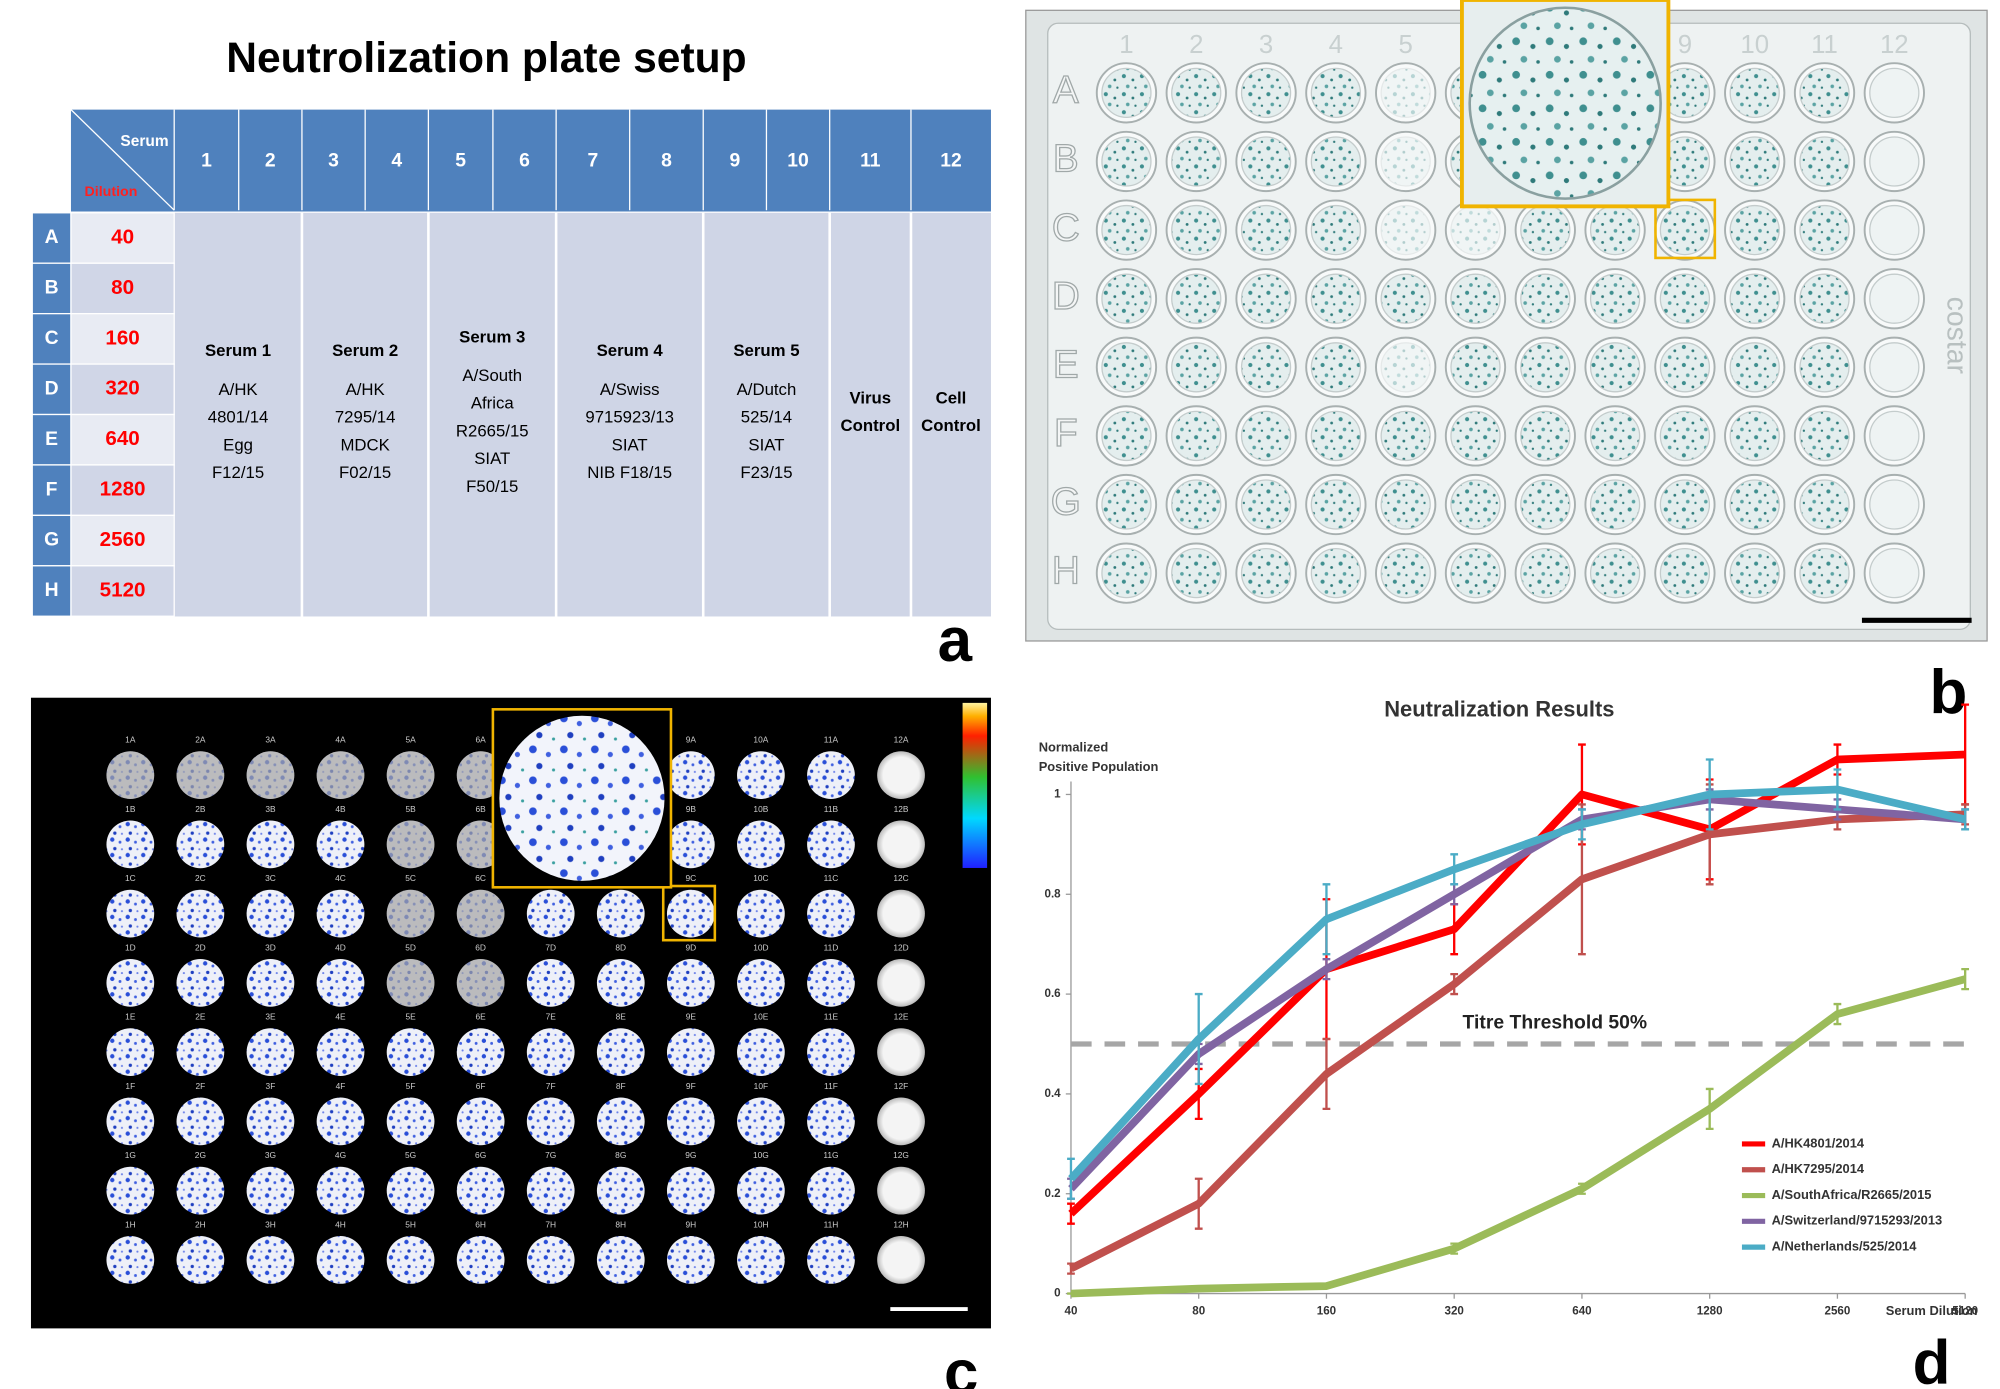 This screenshot has width=2000, height=1389. Describe the element at coordinates (593, 160) in the screenshot. I see `column-number: 7` at that location.